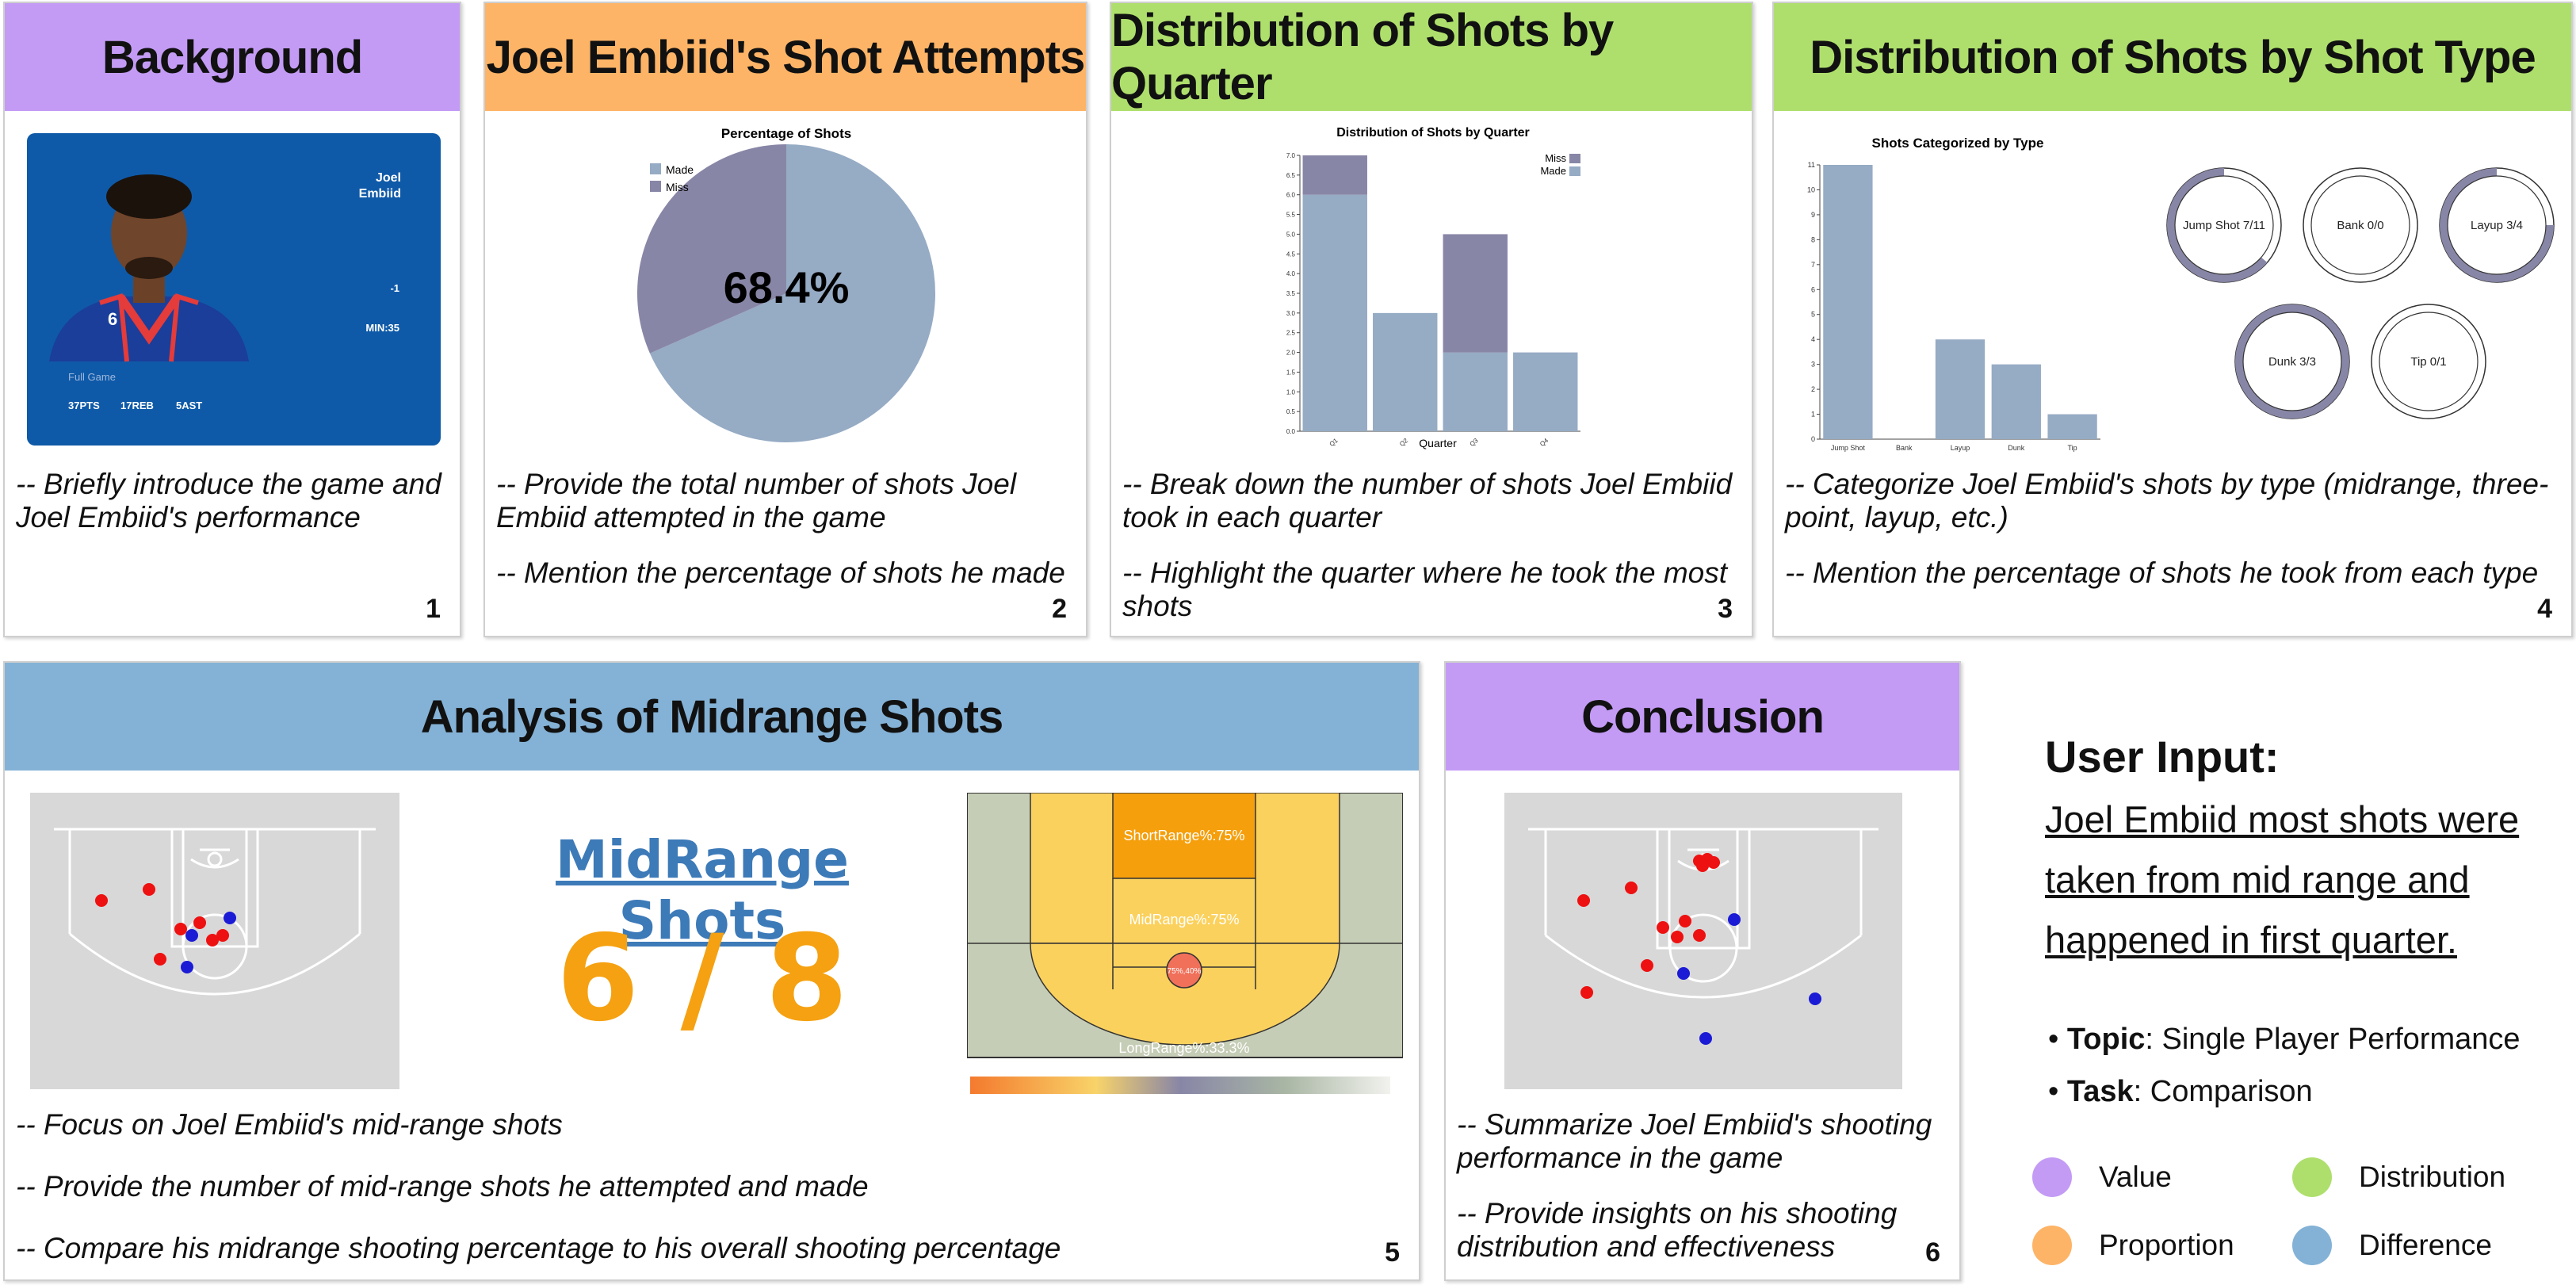 The height and width of the screenshot is (1285, 2576). I want to click on pie-slice-made, so click(792, 293).